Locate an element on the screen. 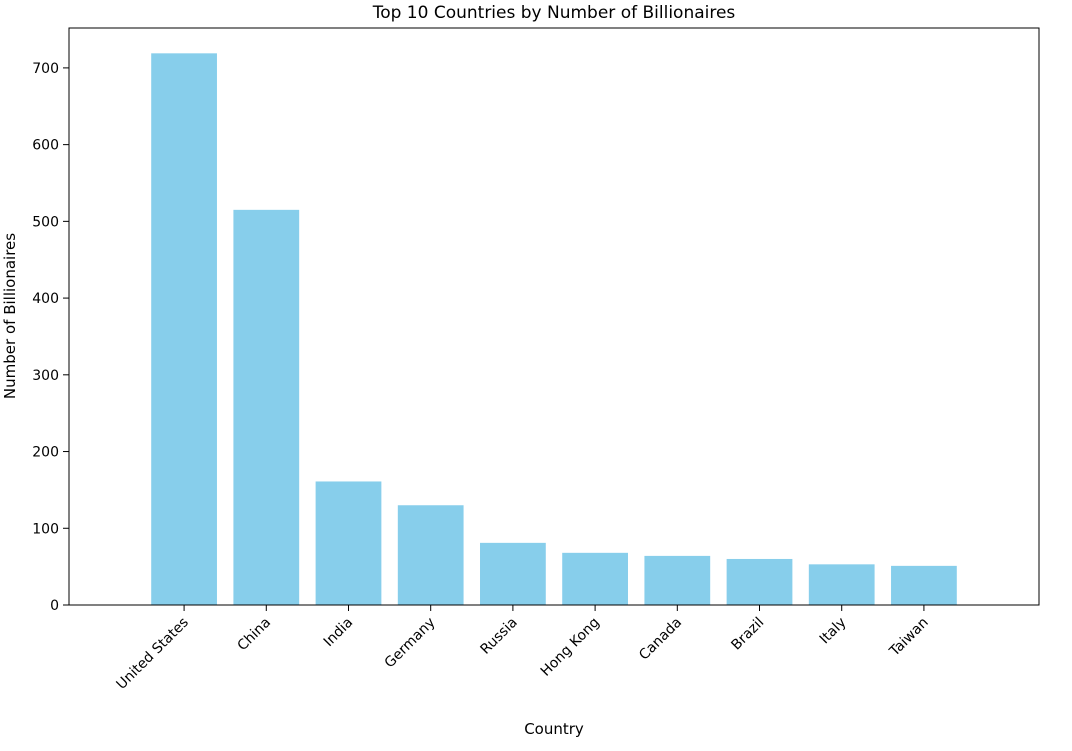 This screenshot has width=1072, height=751. y-axis-ticks: 0 100 200 300 400 500 600 700 is located at coordinates (50, 337).